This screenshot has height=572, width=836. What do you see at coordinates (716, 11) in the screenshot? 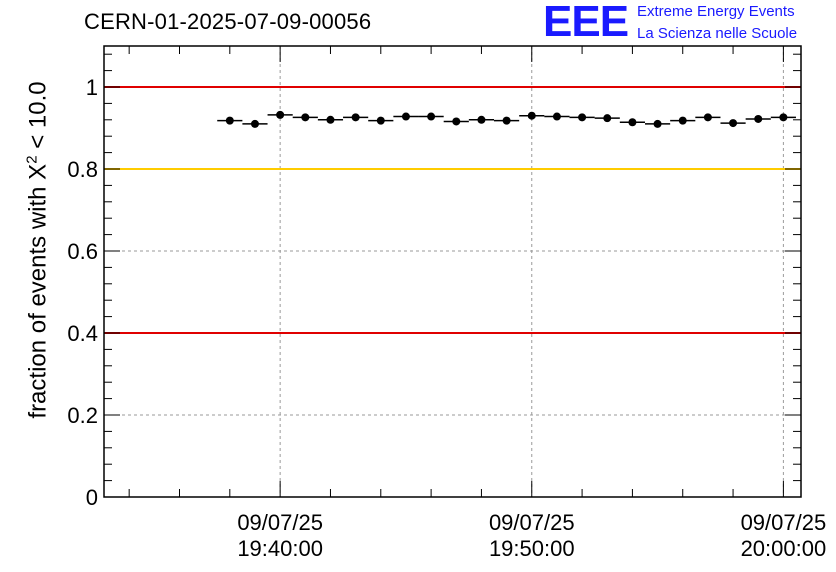
I see `logo-tagline-1: Extreme Energy Events` at bounding box center [716, 11].